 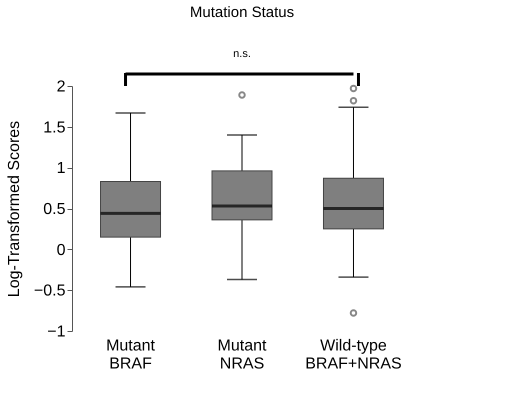 I want to click on x-tick-label: Mutant NRAS, so click(x=243, y=355).